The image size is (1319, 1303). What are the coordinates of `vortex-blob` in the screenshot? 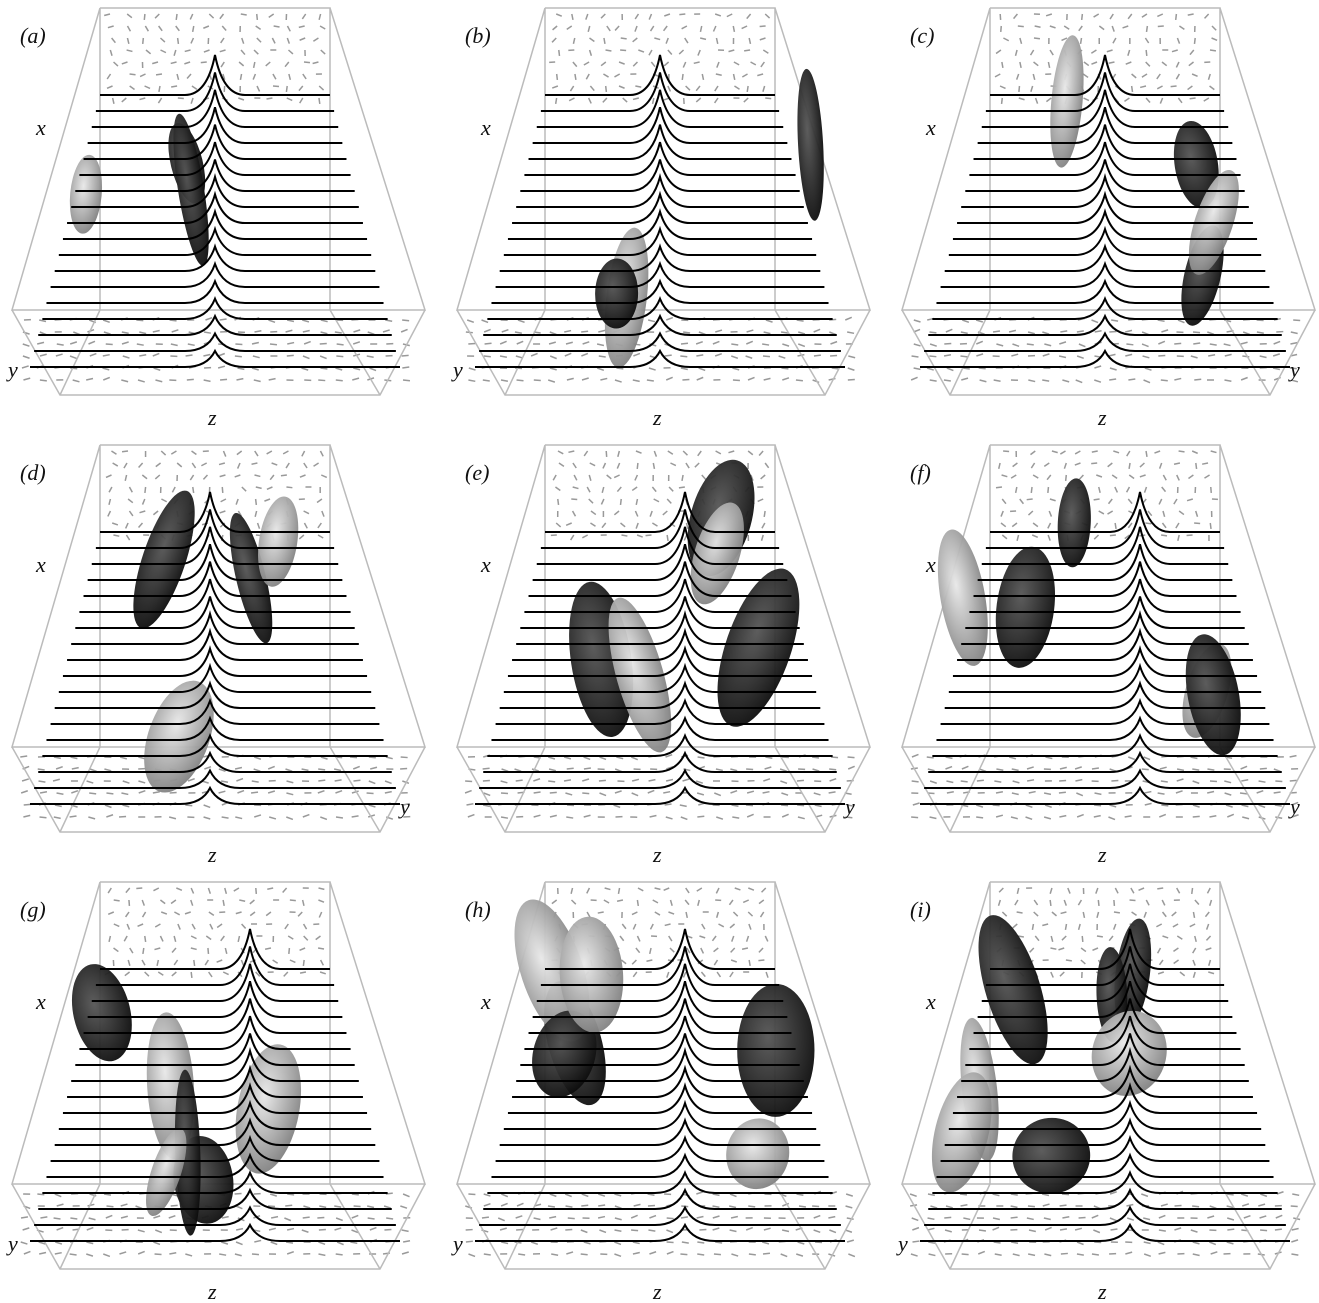 It's located at (591, 974).